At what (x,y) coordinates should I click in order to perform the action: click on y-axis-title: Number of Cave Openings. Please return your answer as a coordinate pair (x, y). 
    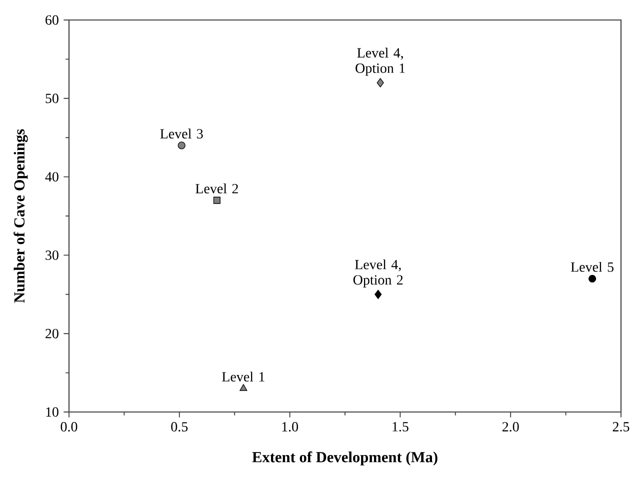
    Looking at the image, I should click on (21, 216).